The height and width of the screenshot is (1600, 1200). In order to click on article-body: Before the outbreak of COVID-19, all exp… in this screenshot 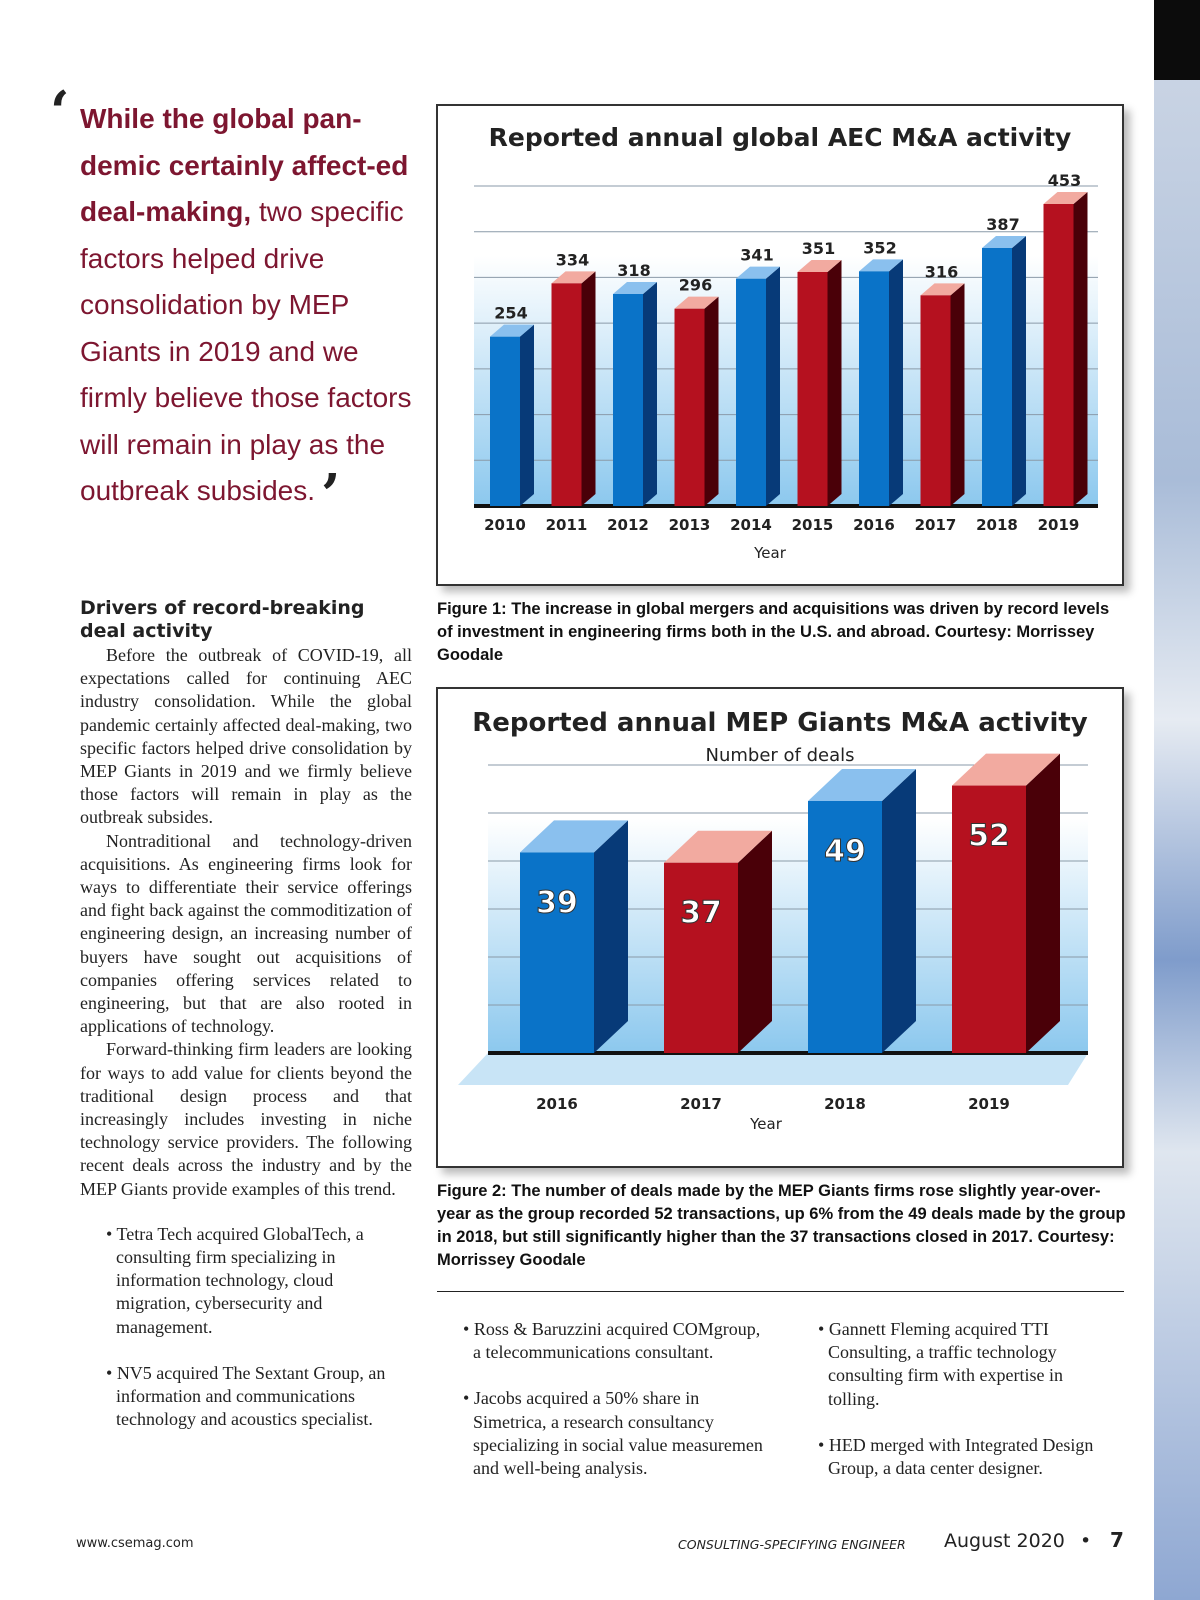, I will do `click(246, 922)`.